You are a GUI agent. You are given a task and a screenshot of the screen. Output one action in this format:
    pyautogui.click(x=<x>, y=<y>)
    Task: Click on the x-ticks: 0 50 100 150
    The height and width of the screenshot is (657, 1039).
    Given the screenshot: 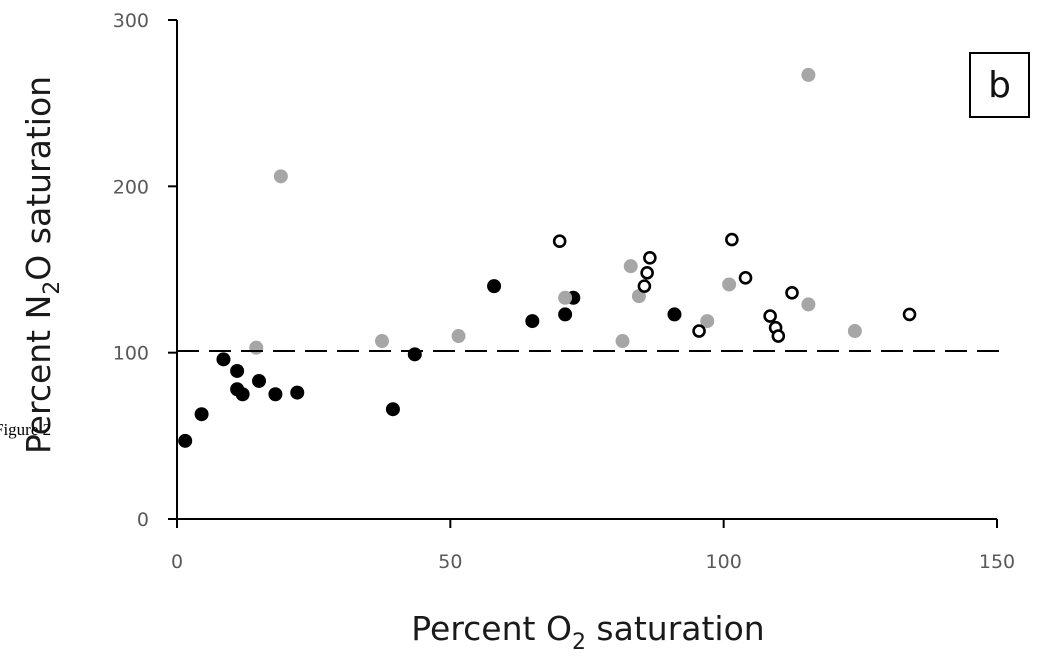 What is the action you would take?
    pyautogui.click(x=593, y=546)
    